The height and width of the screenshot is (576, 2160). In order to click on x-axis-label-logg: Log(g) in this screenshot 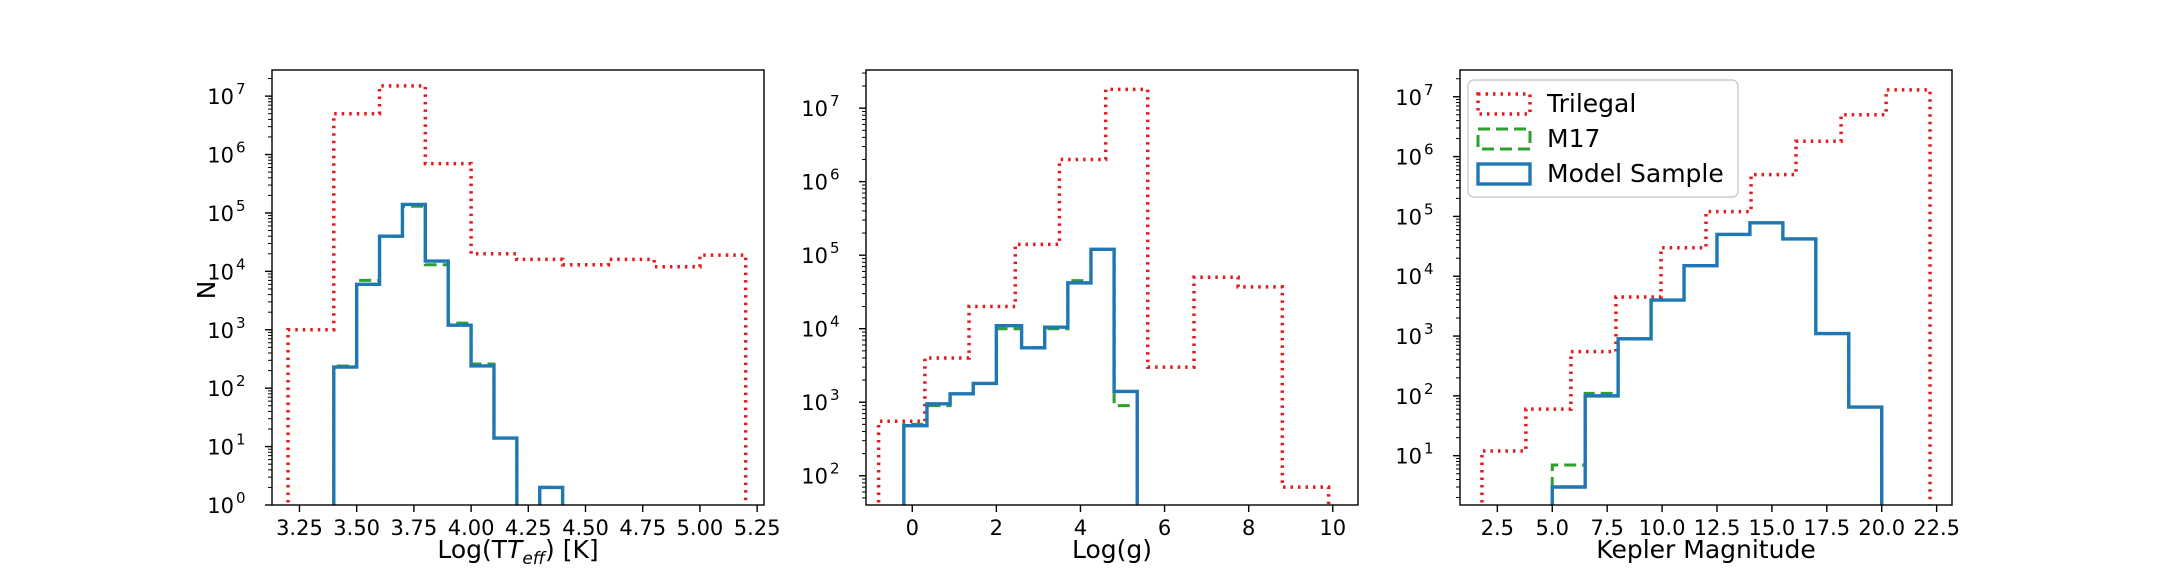, I will do `click(1112, 549)`.